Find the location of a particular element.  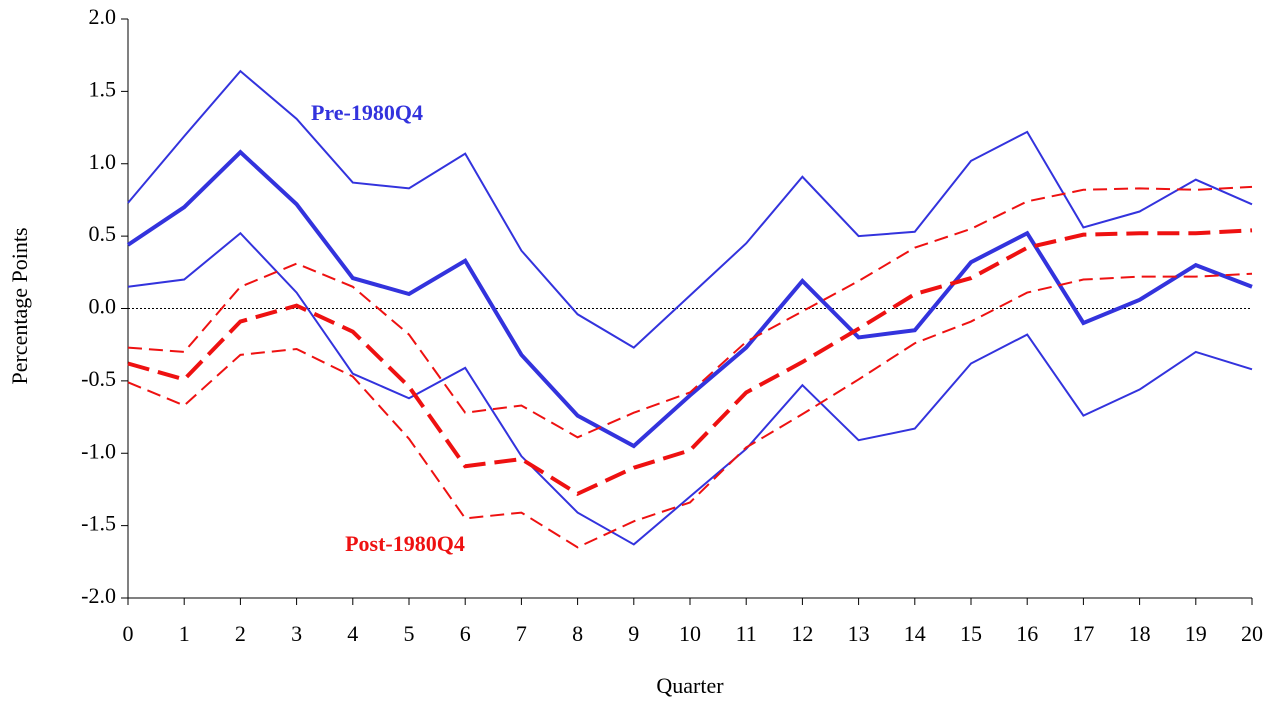

x-tick-label: 13 is located at coordinates (859, 633).